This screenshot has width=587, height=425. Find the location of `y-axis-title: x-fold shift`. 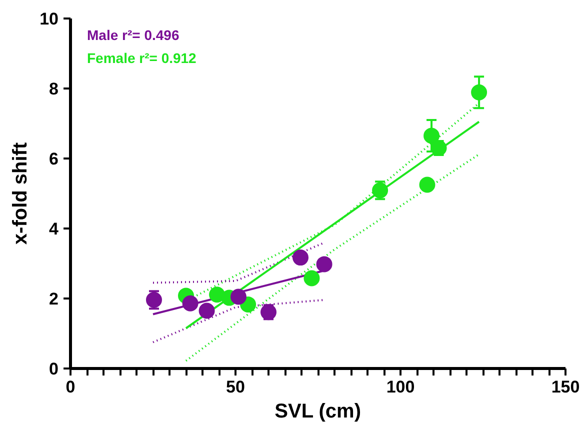

y-axis-title: x-fold shift is located at coordinates (21, 193).